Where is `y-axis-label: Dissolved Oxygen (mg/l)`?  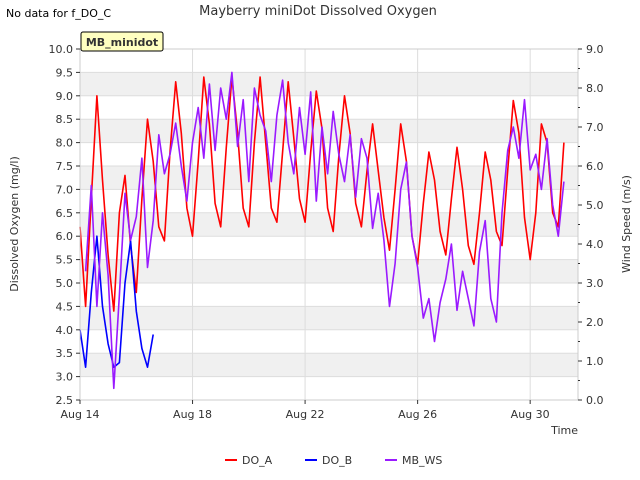
y-axis-label: Dissolved Oxygen (mg/l) is located at coordinates (14, 223).